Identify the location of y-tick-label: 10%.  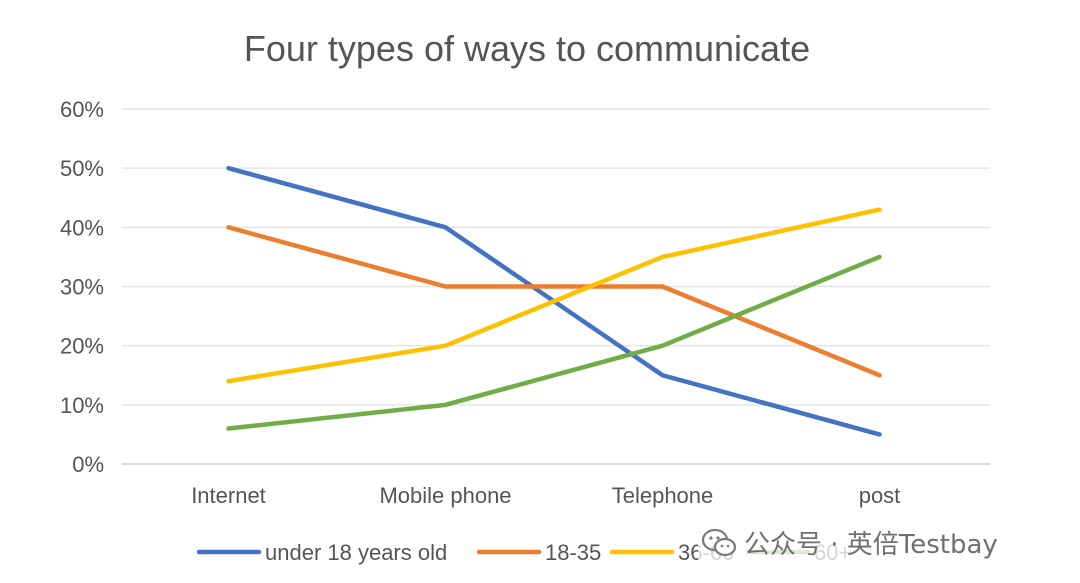
(82, 405).